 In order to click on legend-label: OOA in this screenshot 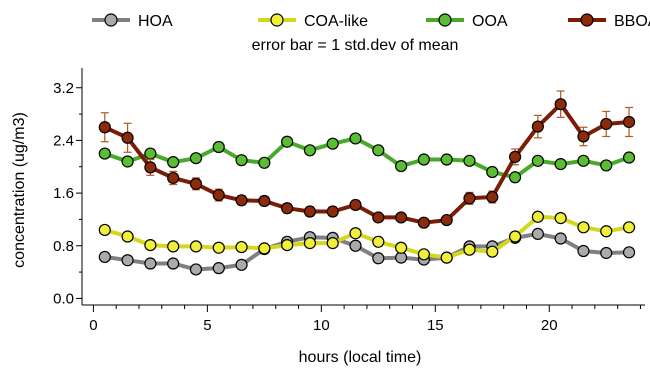, I will do `click(490, 21)`.